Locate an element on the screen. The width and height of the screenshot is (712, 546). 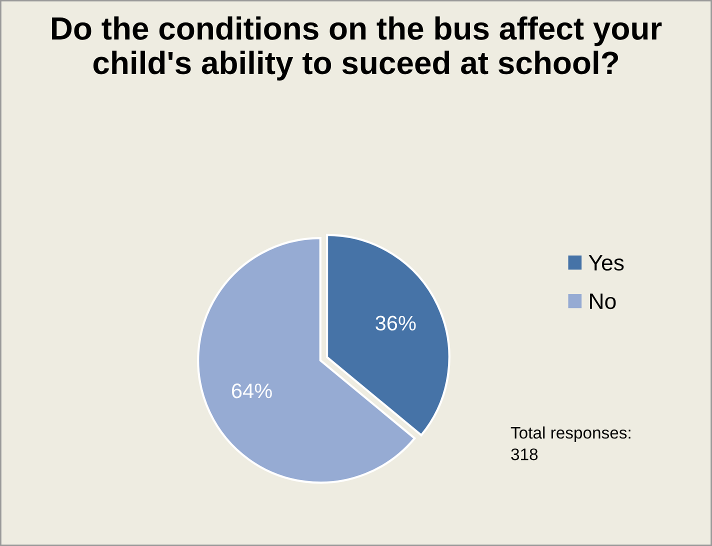
data-label: 36% is located at coordinates (396, 323).